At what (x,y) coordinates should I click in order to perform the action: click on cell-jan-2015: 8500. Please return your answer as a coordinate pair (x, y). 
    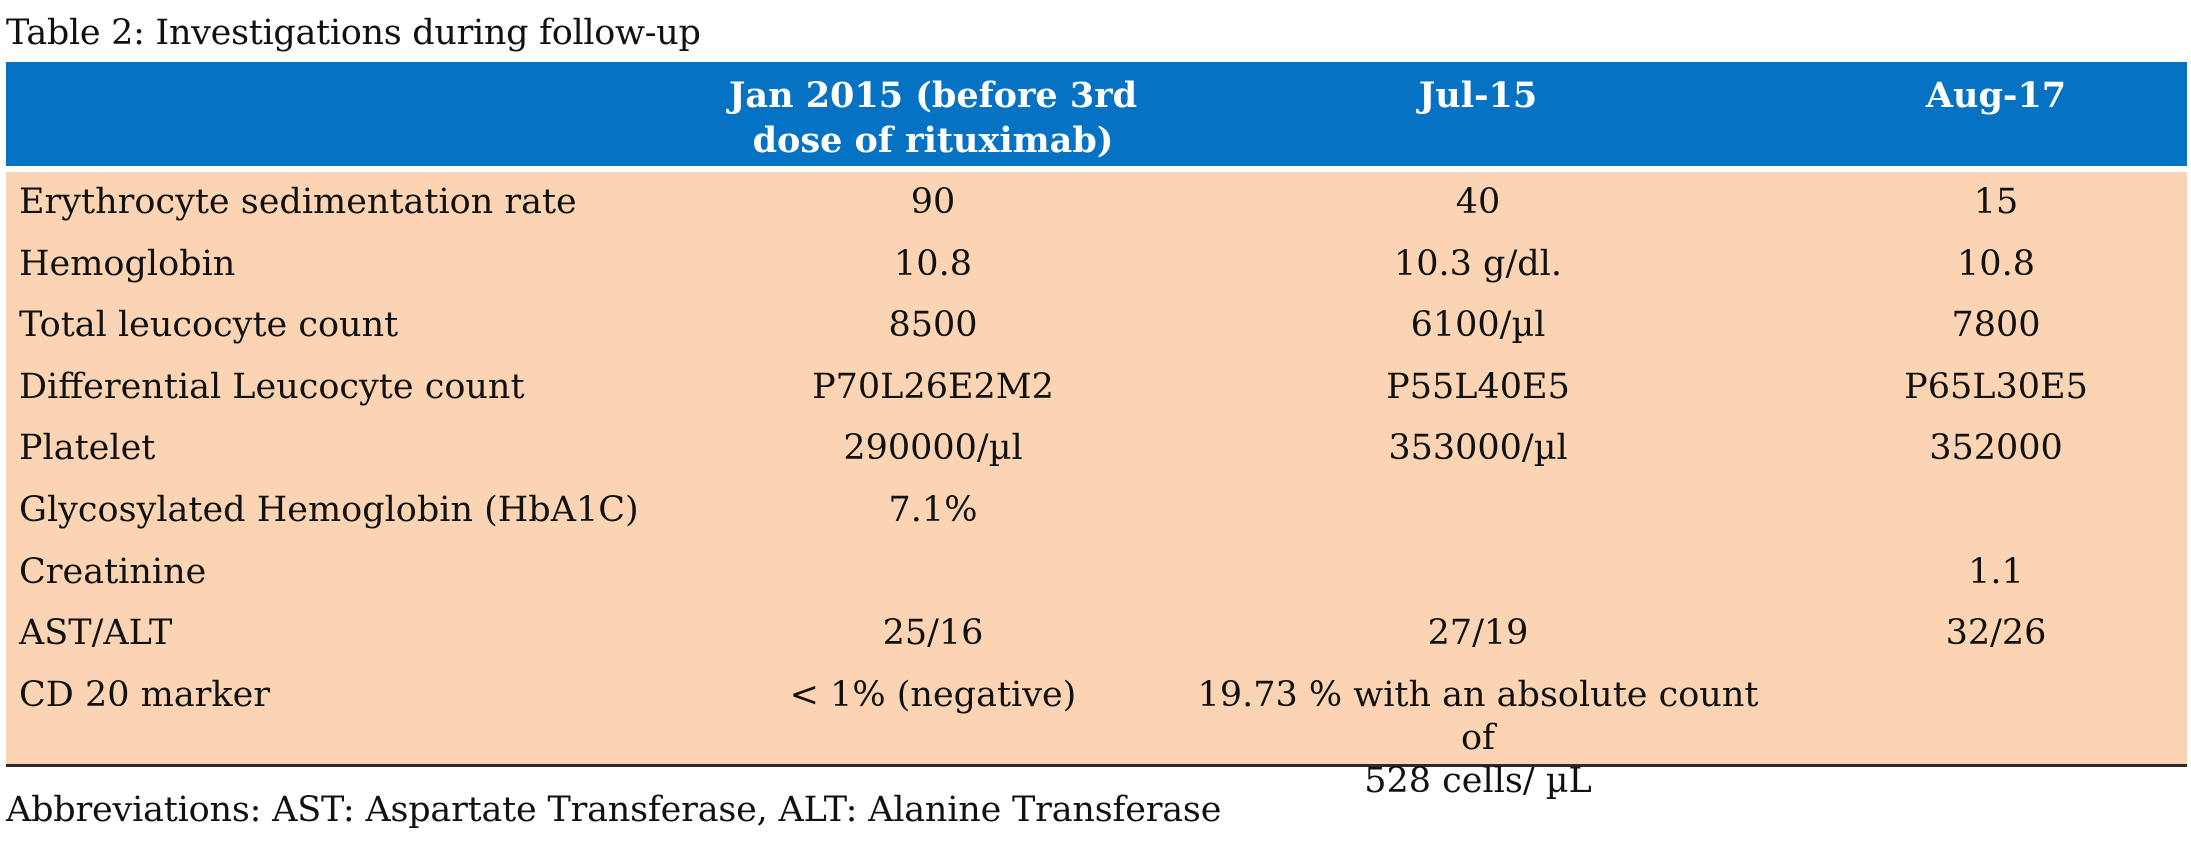
    Looking at the image, I should click on (933, 325).